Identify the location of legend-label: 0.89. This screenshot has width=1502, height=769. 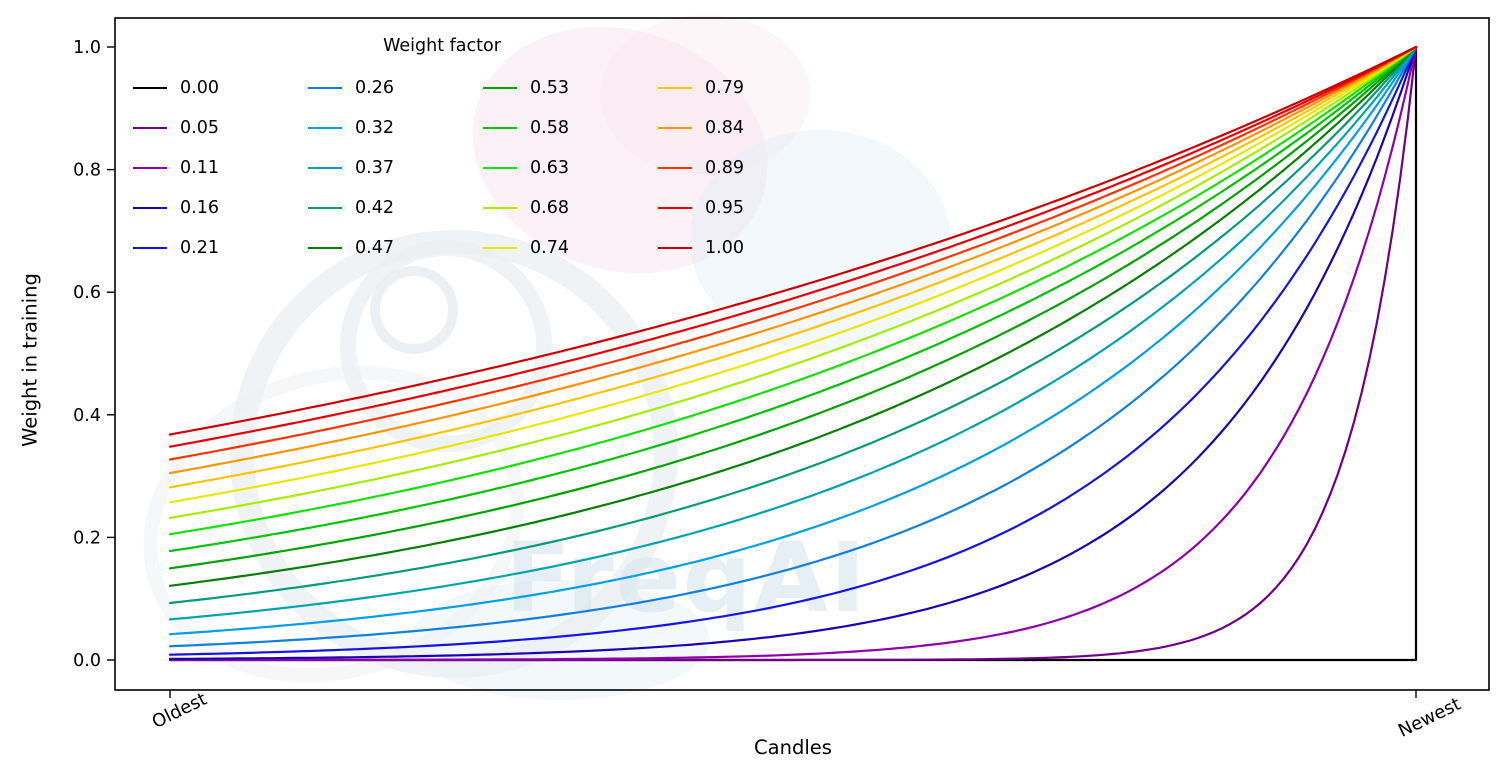
(724, 168).